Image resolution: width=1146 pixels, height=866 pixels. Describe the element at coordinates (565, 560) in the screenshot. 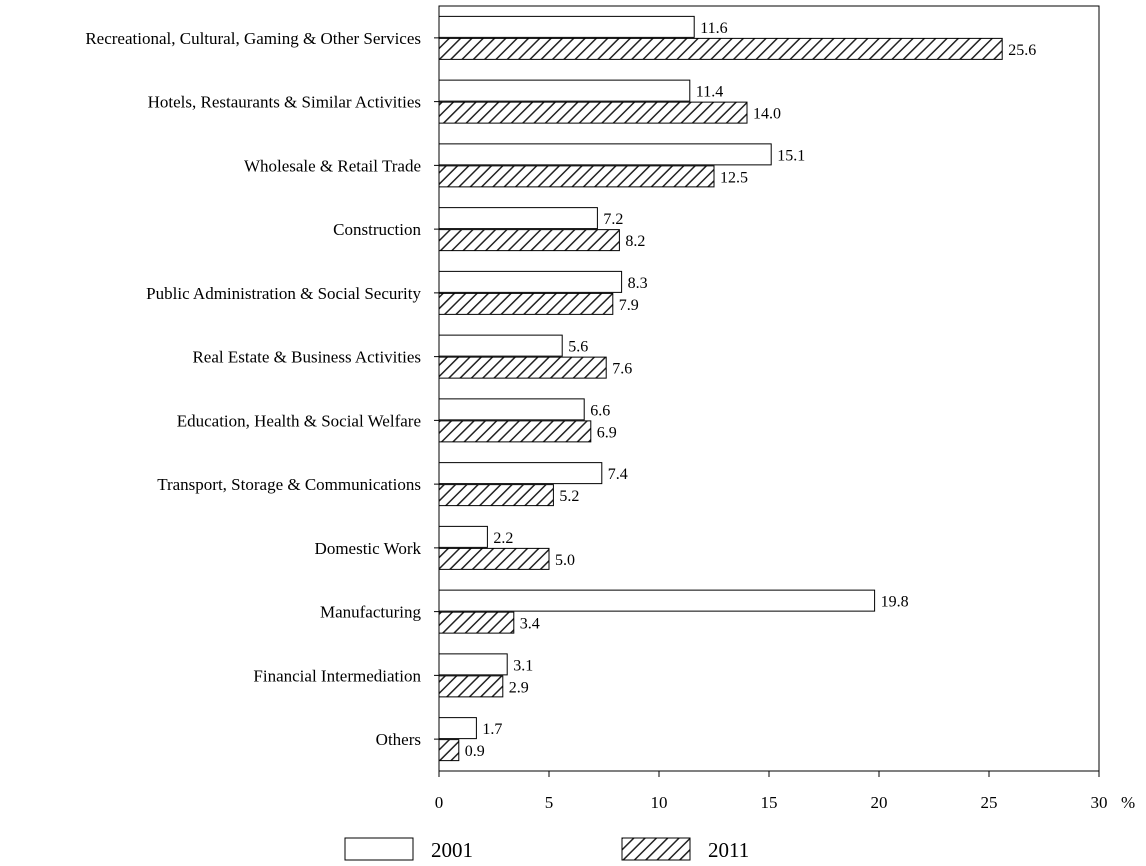

I see `value-label-2011-domestic-work: 5.0` at that location.